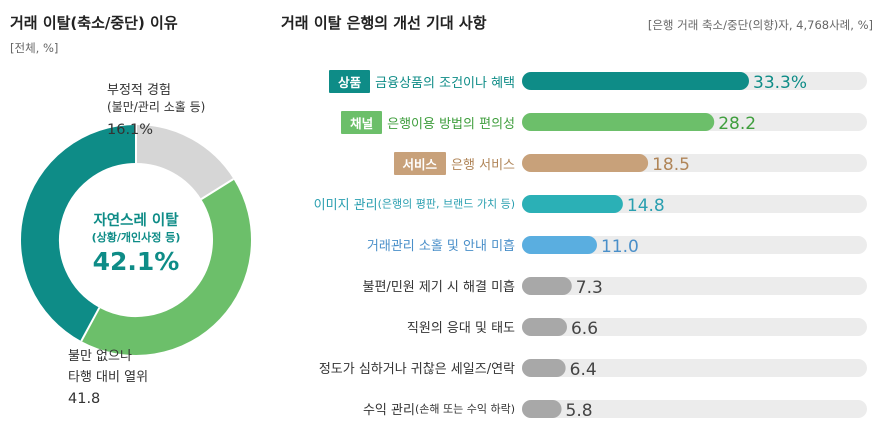 This screenshot has width=881, height=429. Describe the element at coordinates (589, 288) in the screenshot. I see `bar-value-label: 7.3` at that location.